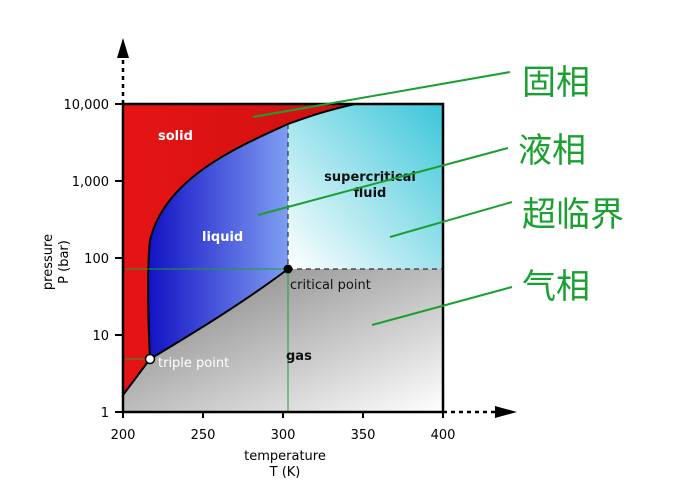 The height and width of the screenshot is (499, 678). What do you see at coordinates (299, 356) in the screenshot?
I see `gas-label: gas` at bounding box center [299, 356].